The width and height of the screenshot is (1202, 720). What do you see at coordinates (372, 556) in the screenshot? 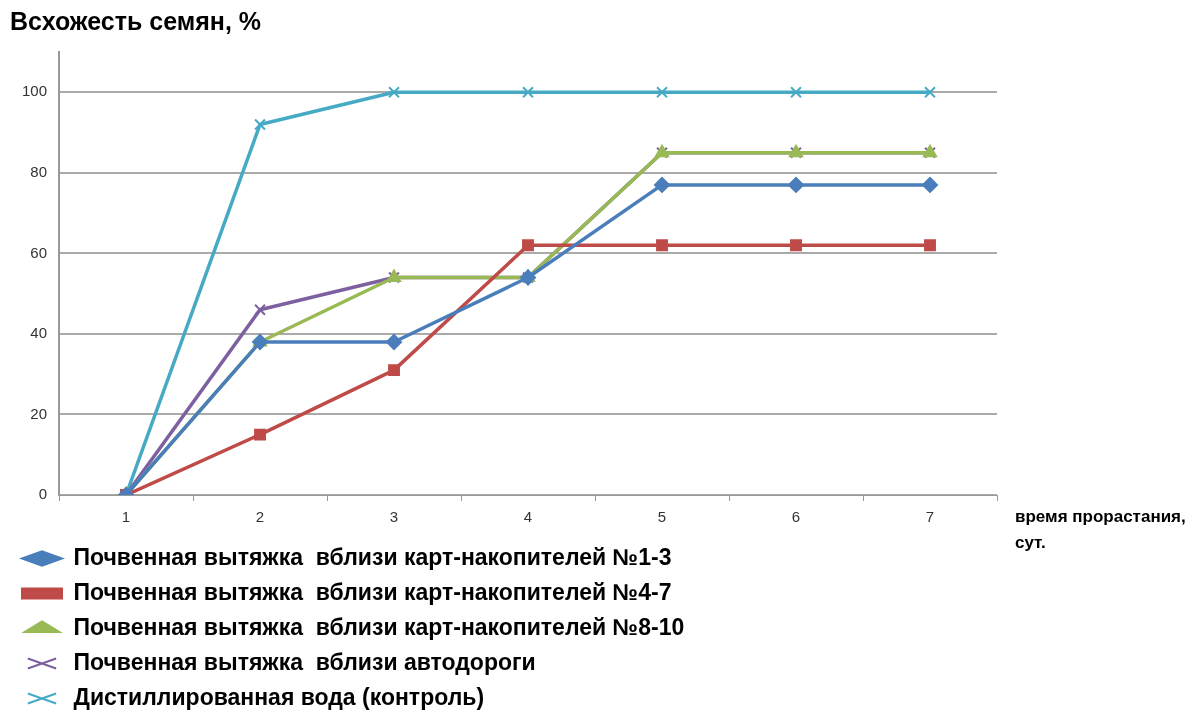
I see `legend-label: Почвенная вытяжка вблизи карт-накопителей №1-3` at bounding box center [372, 556].